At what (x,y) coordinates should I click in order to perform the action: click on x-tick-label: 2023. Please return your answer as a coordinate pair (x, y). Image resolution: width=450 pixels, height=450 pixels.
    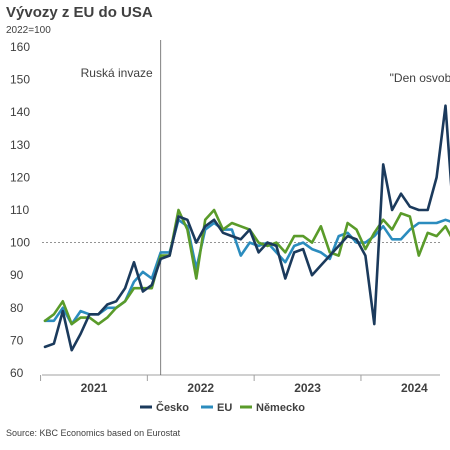
    Looking at the image, I should click on (307, 388).